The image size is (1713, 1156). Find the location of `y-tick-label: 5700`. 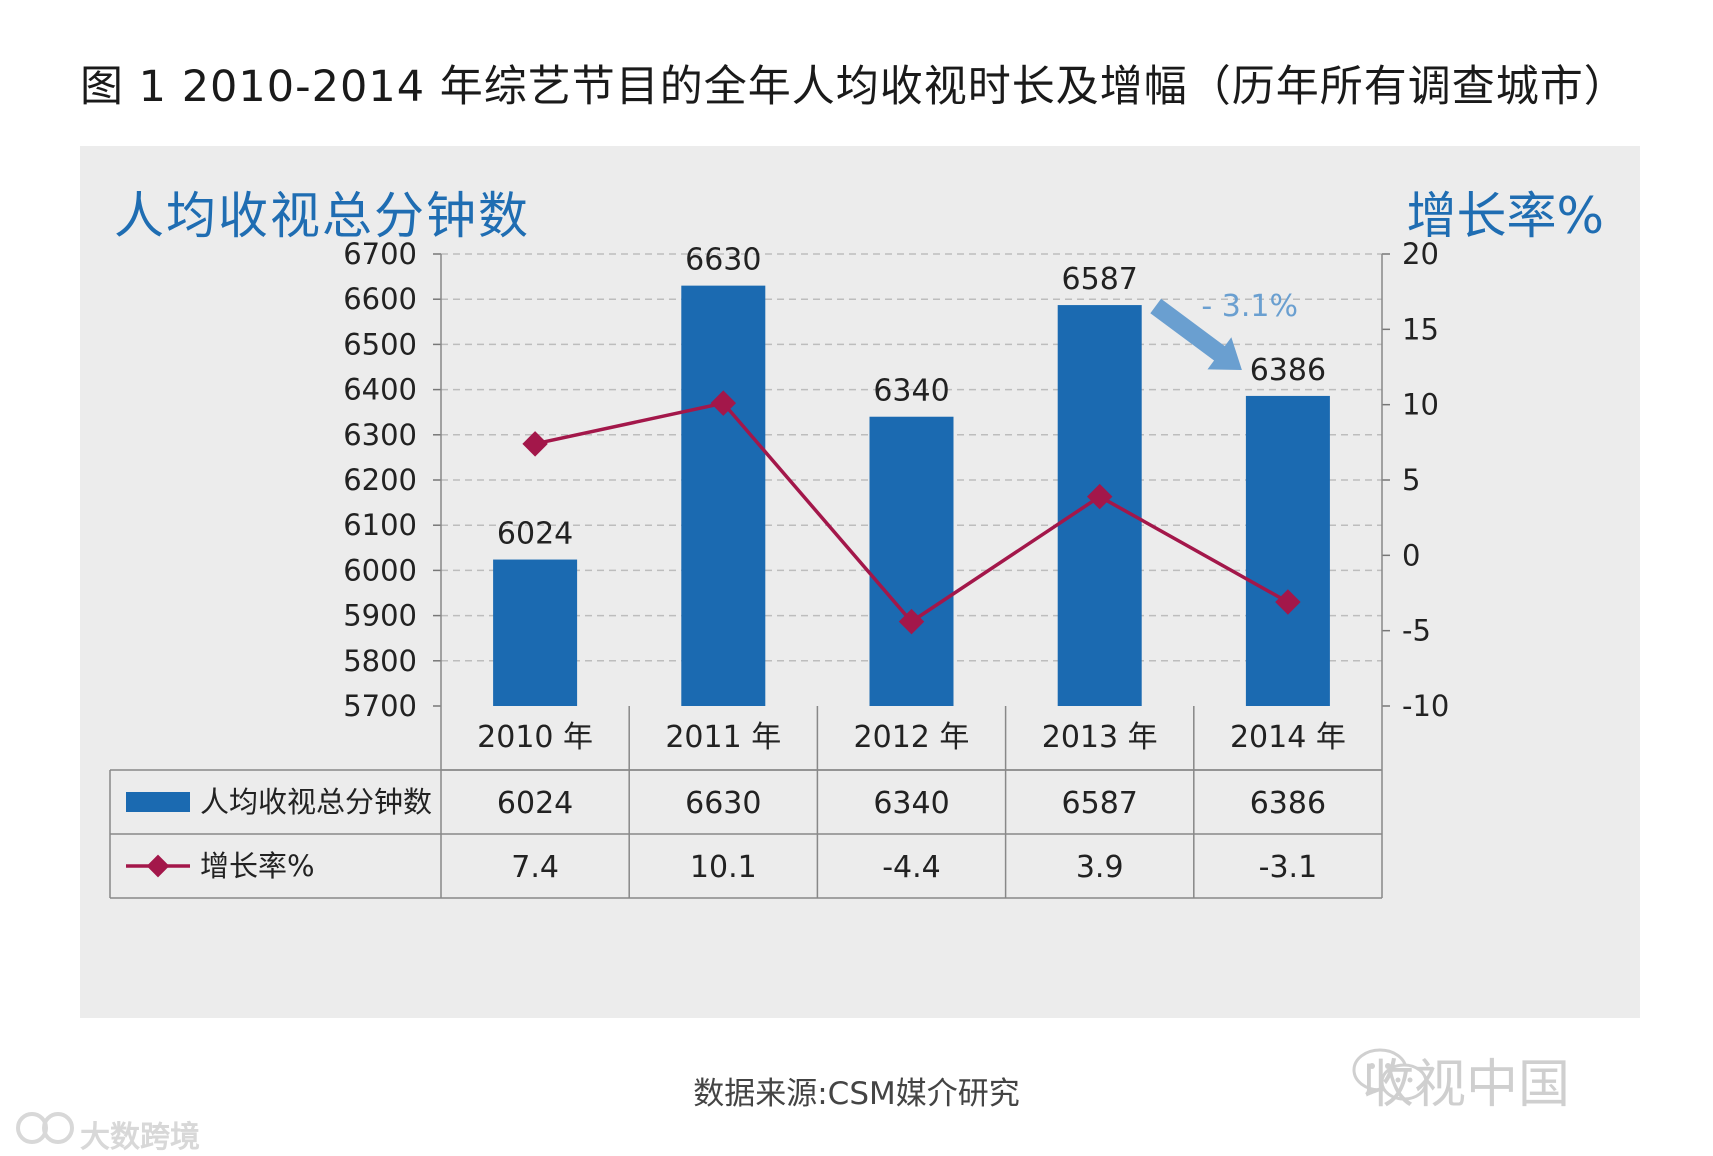

y-tick-label: 5700 is located at coordinates (380, 706).